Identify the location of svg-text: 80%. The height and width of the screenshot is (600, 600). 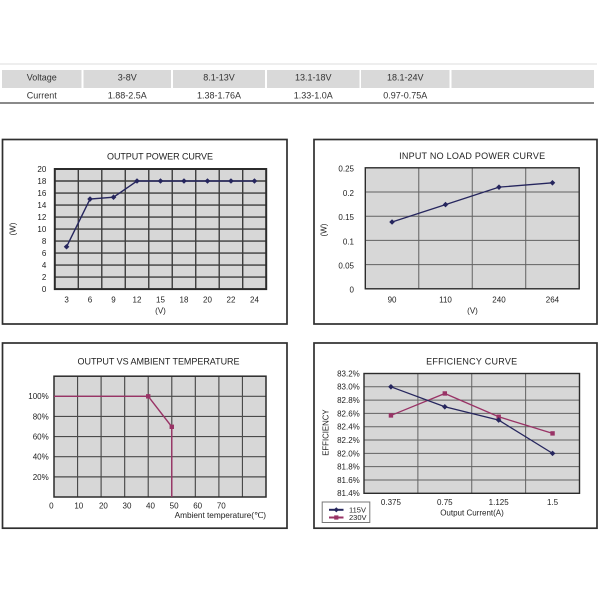
(41, 416).